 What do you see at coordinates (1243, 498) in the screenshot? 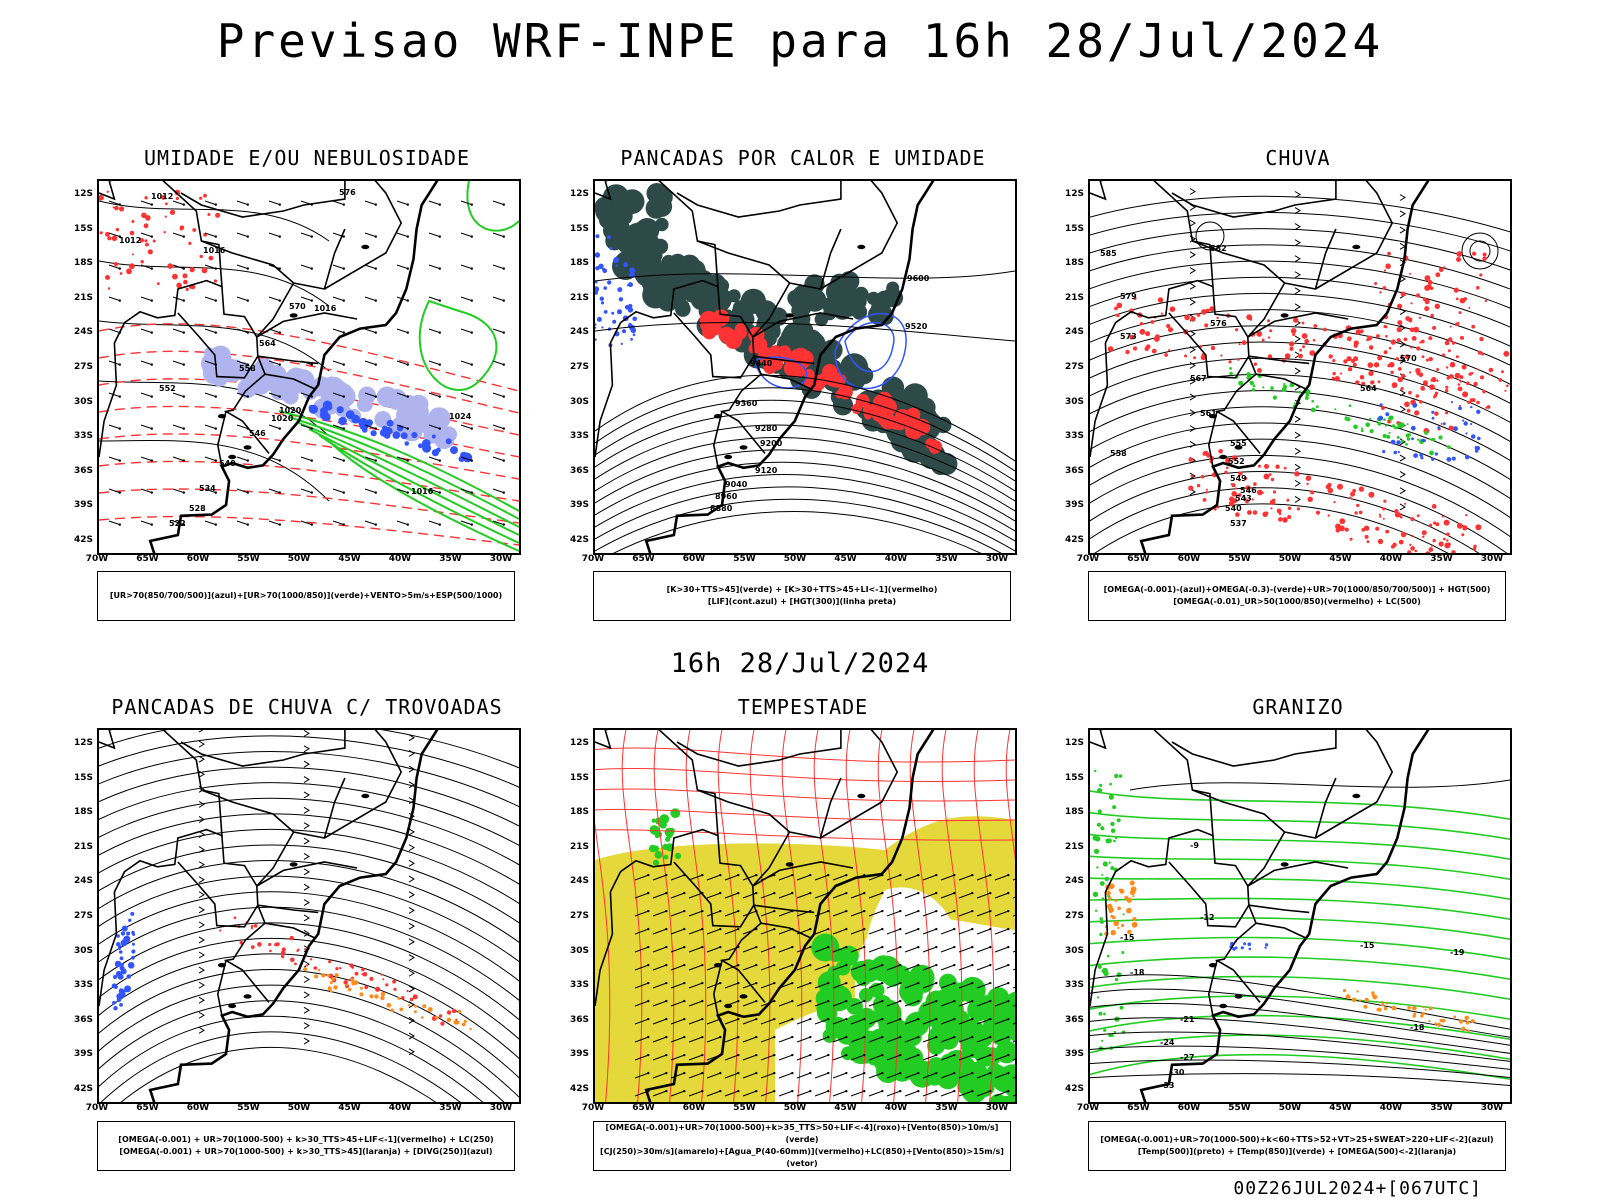
I see `contour-label: 543` at bounding box center [1243, 498].